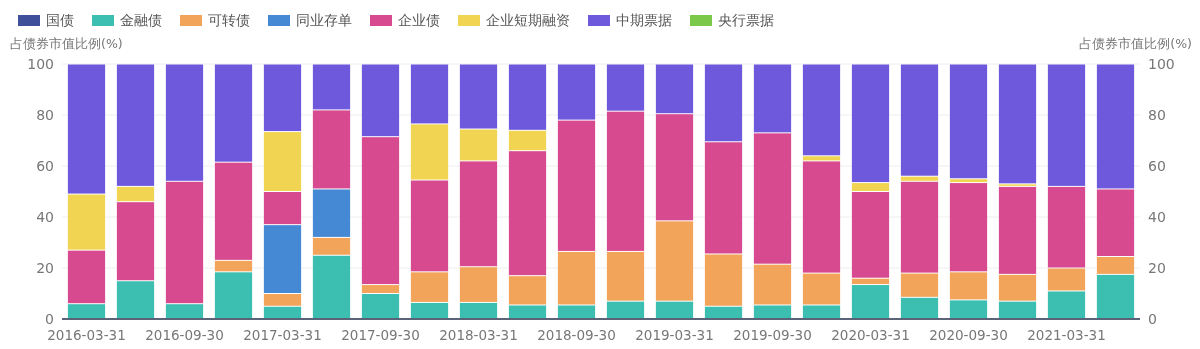 Image resolution: width=1200 pixels, height=349 pixels. I want to click on y2-tick-label: 100, so click(1161, 64).